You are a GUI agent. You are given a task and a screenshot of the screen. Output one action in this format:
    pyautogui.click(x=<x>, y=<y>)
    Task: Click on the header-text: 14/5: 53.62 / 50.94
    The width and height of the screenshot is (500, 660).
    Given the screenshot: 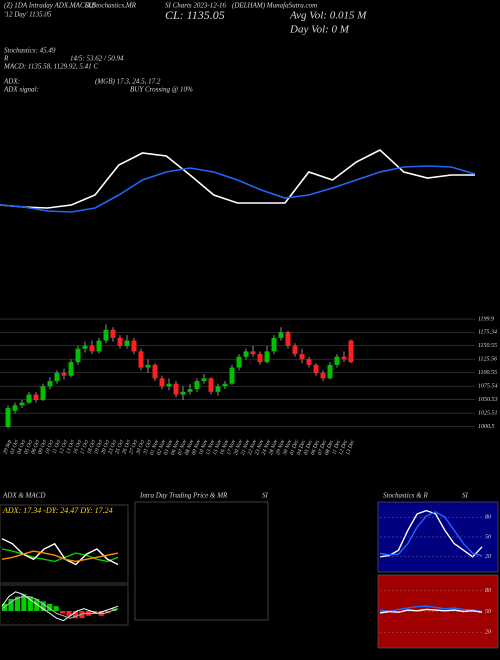 What is the action you would take?
    pyautogui.click(x=97, y=59)
    